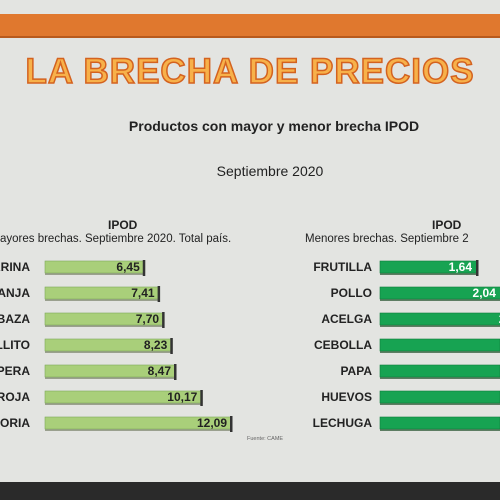 This screenshot has width=500, height=500. Describe the element at coordinates (342, 267) in the screenshot. I see `right-category-label: FRUTILLA` at that location.